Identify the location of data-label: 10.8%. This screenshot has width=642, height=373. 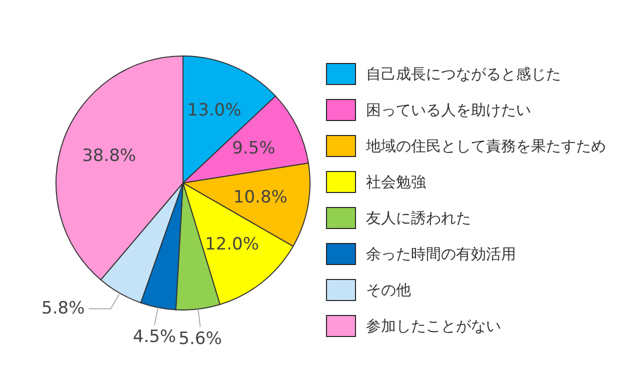
(260, 197).